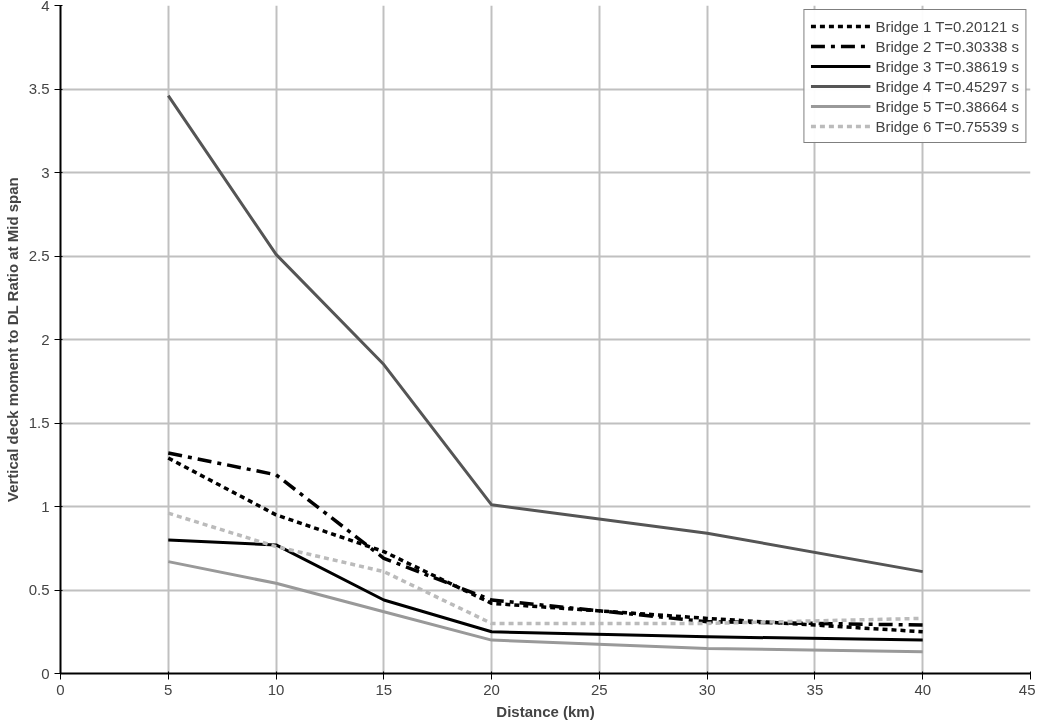  Describe the element at coordinates (947, 26) in the screenshot. I see `legend-label: Bridge 1 T=0.20121 s` at that location.